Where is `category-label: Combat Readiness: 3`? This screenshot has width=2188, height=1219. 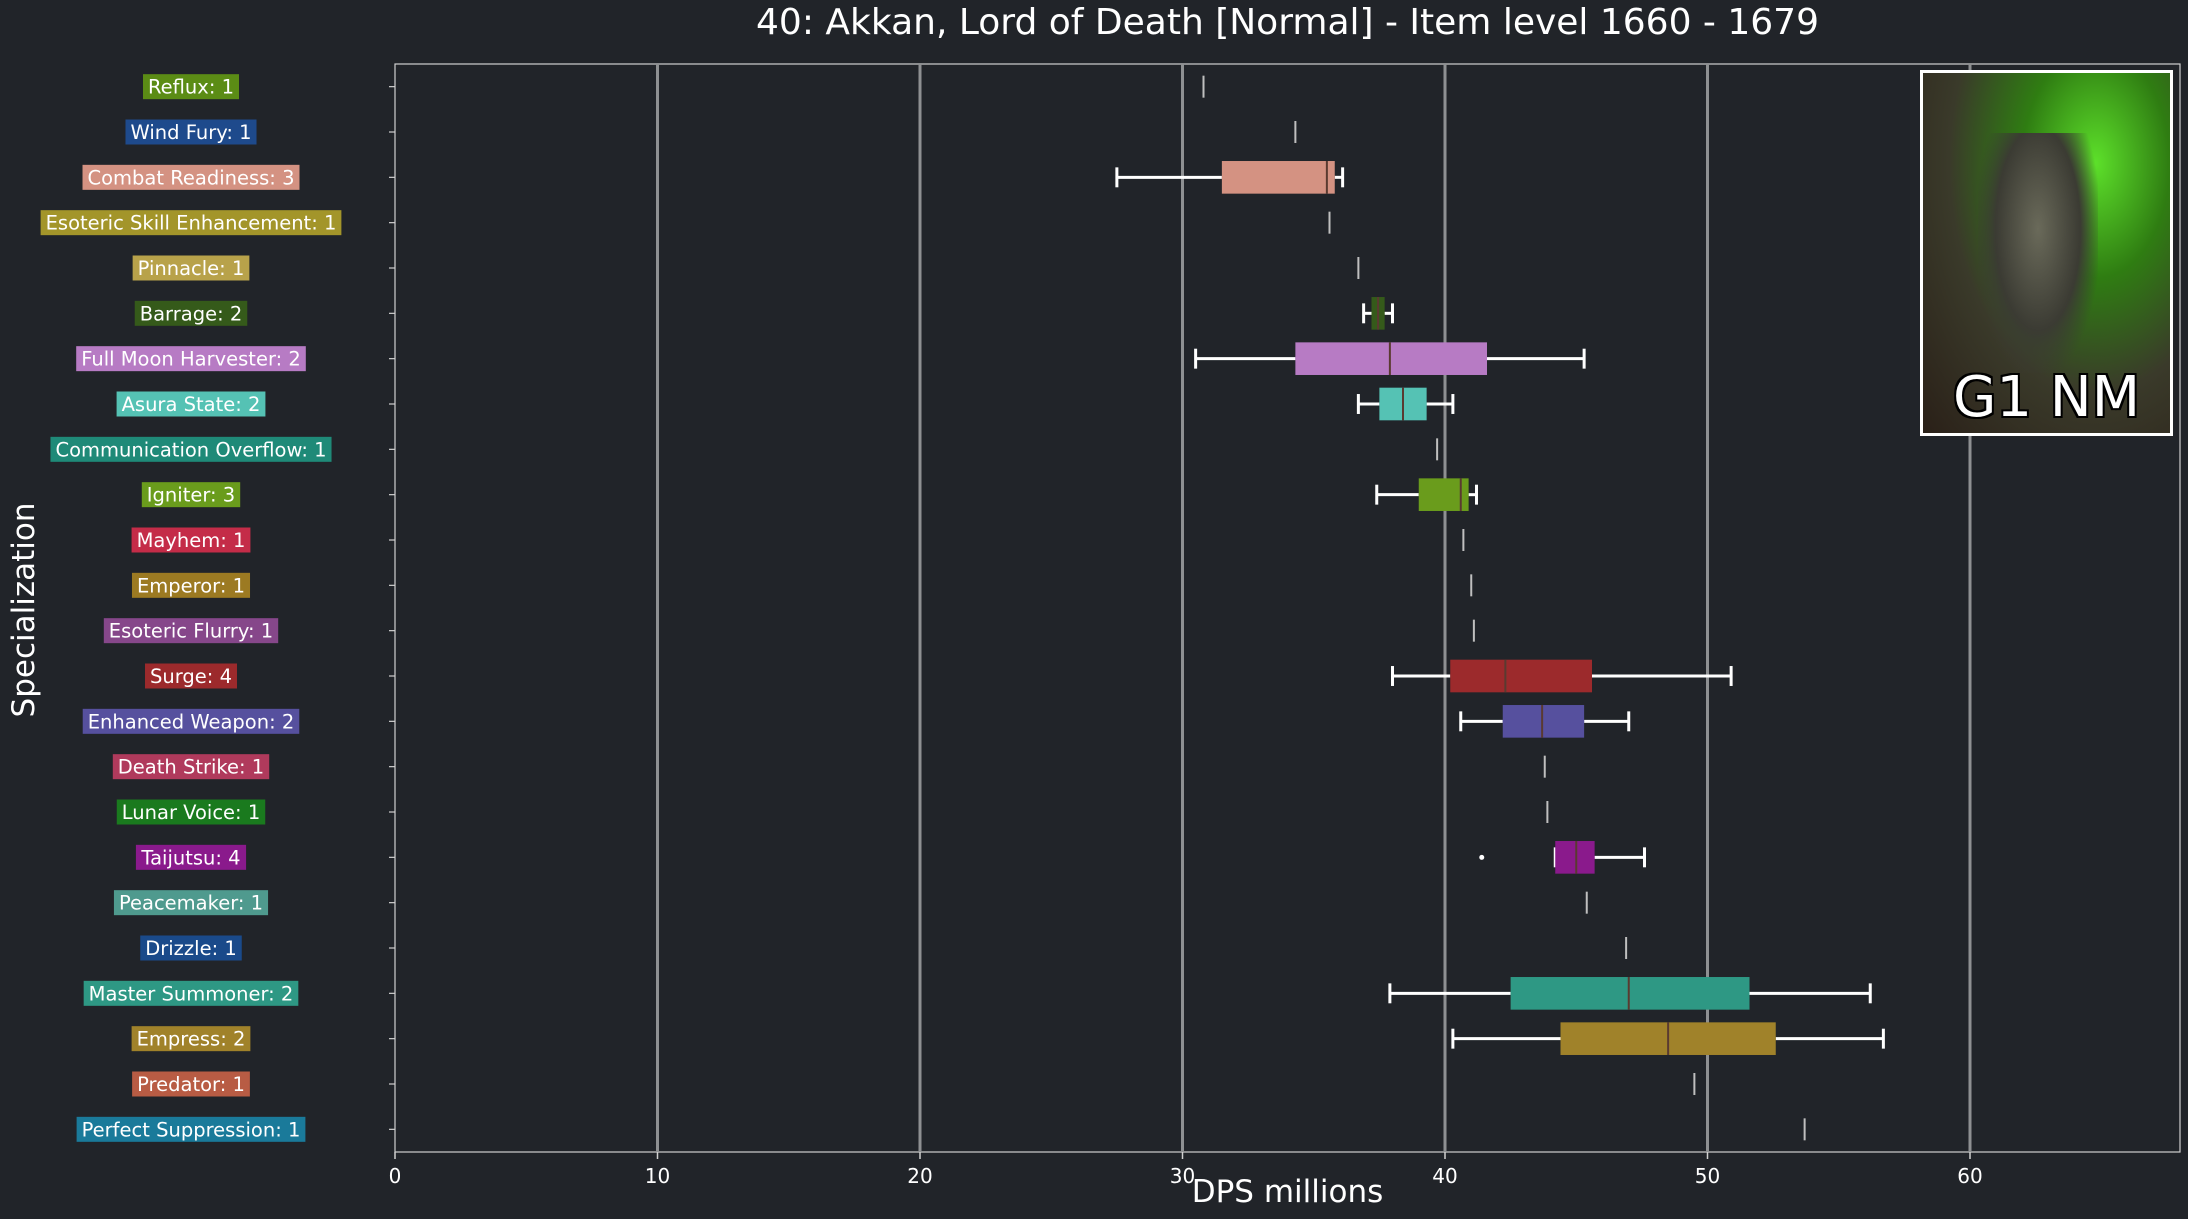
category-label: Combat Readiness: 3 is located at coordinates (191, 177).